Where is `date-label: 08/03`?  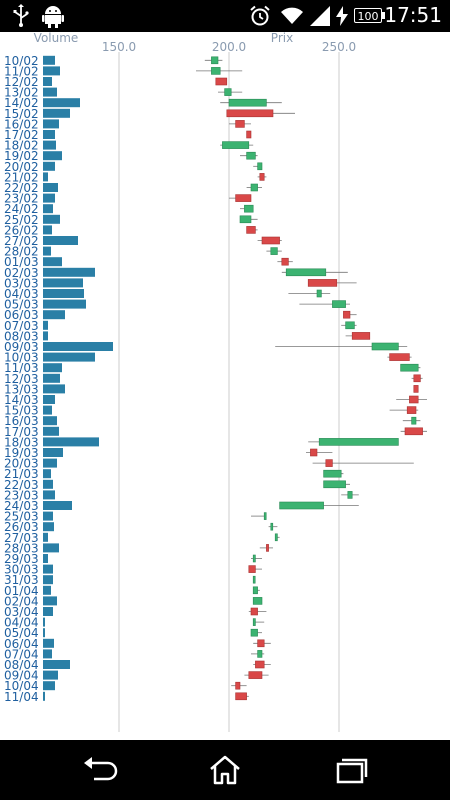
date-label: 08/03 is located at coordinates (21, 336).